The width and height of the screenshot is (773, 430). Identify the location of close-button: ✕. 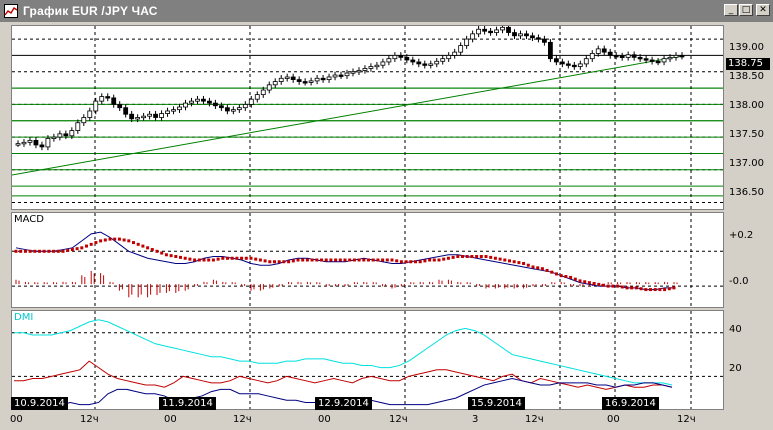
(763, 10).